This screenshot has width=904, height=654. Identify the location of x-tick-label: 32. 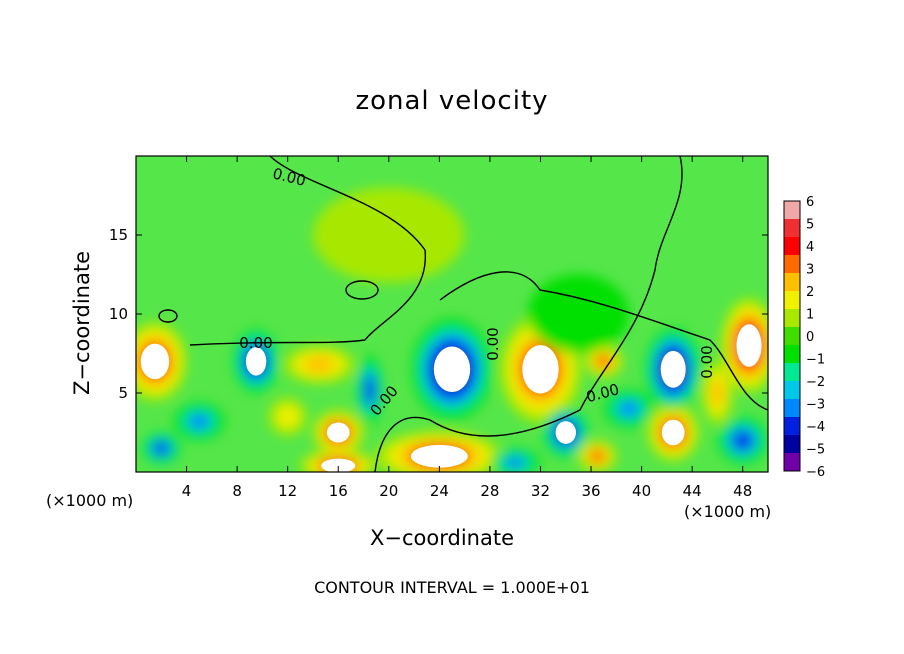
(540, 491).